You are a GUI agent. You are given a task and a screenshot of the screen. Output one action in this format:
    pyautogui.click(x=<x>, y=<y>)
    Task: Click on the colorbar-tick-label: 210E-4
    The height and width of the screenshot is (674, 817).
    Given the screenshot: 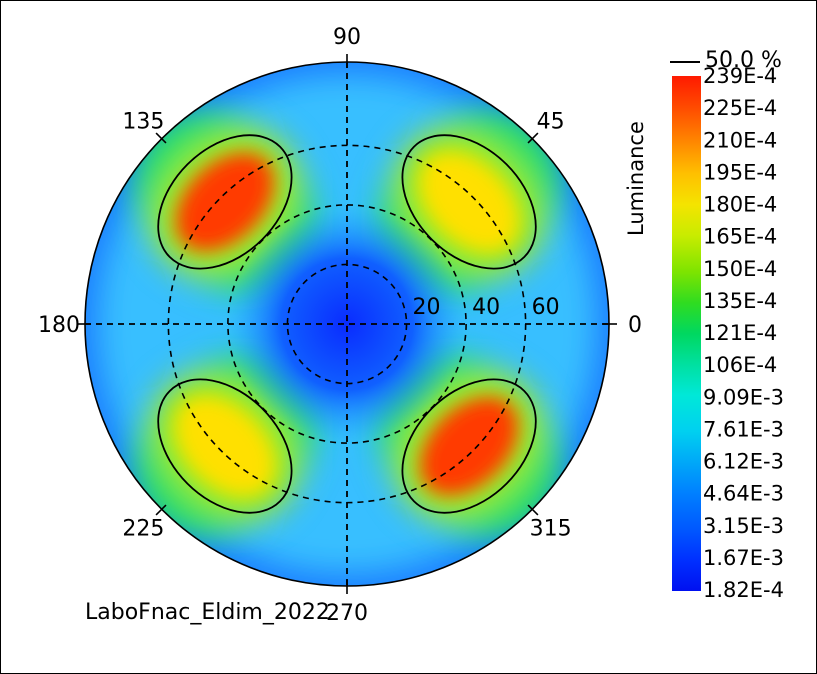 What is the action you would take?
    pyautogui.click(x=740, y=140)
    